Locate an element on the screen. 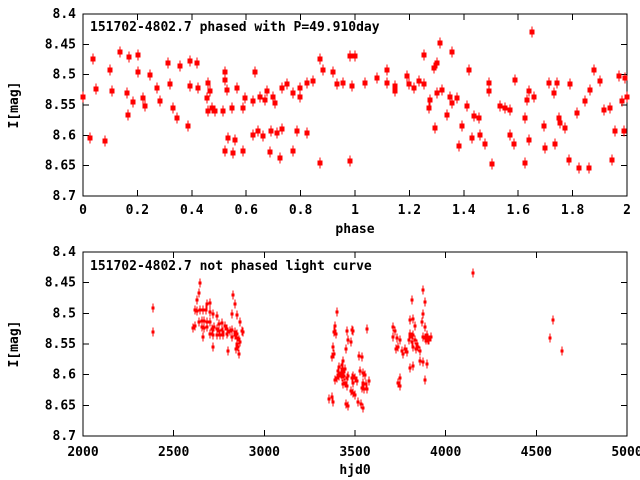 The width and height of the screenshot is (640, 480). x-tick-label: 2500 is located at coordinates (173, 452).